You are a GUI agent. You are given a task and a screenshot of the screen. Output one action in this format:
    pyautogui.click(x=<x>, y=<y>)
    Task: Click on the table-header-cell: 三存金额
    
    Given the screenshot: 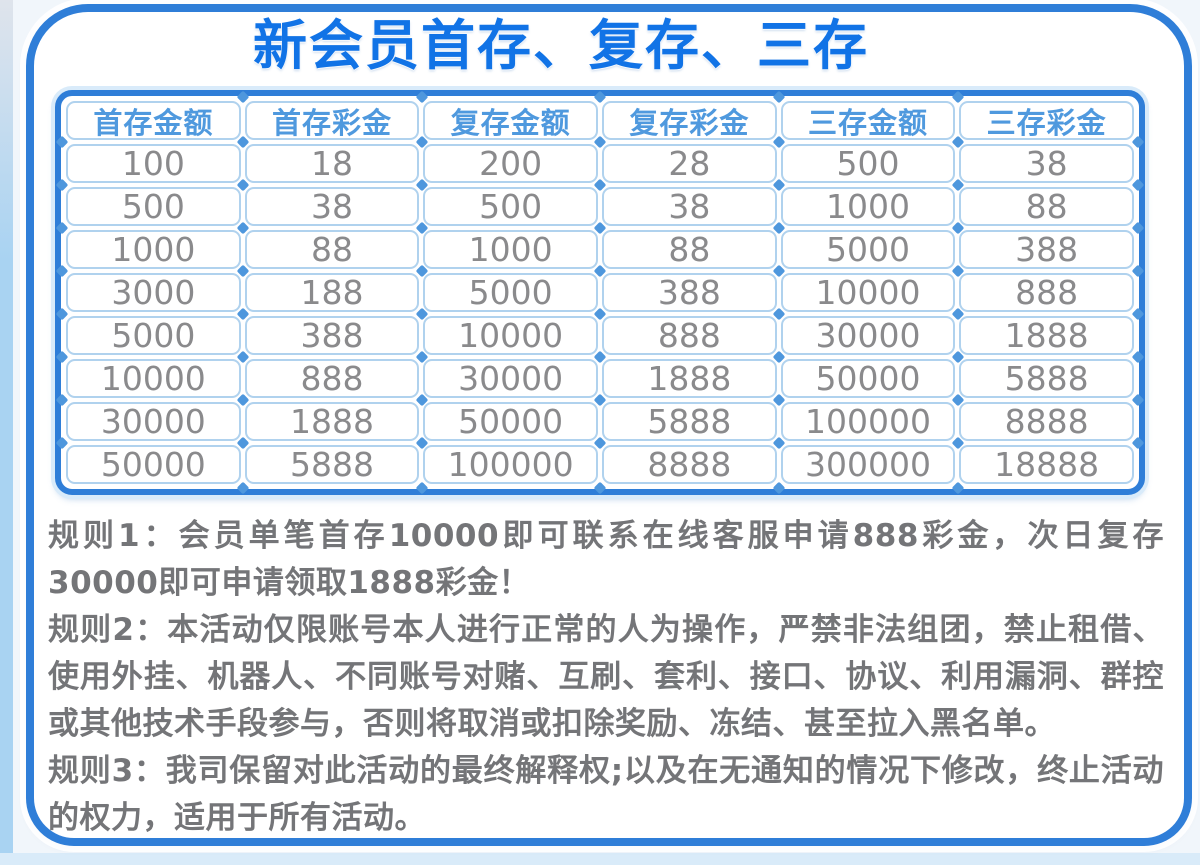 What is the action you would take?
    pyautogui.click(x=868, y=120)
    